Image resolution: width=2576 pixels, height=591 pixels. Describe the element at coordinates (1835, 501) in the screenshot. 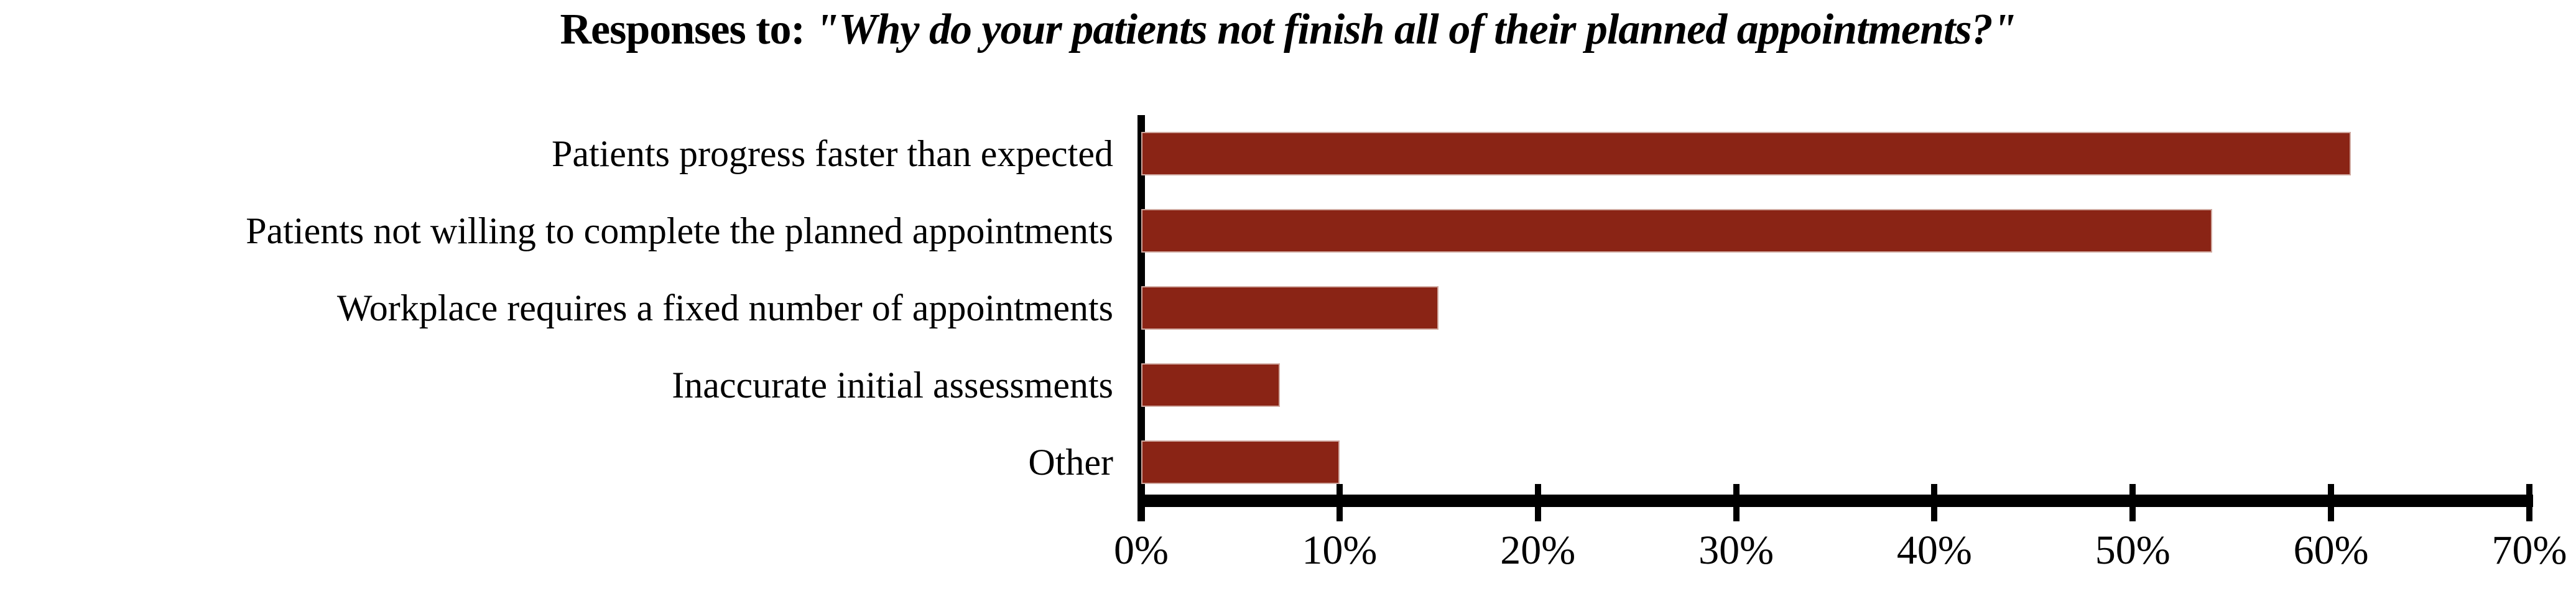

I see `x-axis-line` at that location.